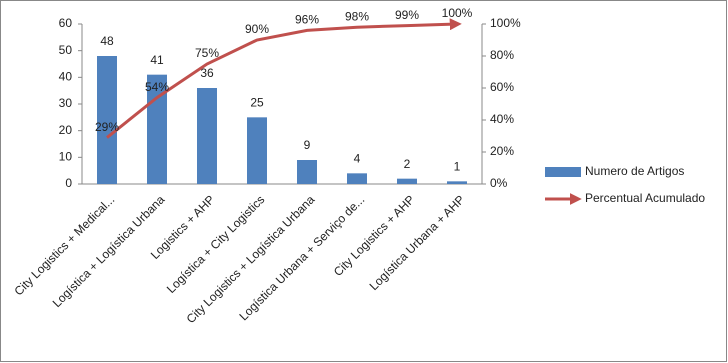  What do you see at coordinates (502, 55) in the screenshot?
I see `y2-tick-label: 80%` at bounding box center [502, 55].